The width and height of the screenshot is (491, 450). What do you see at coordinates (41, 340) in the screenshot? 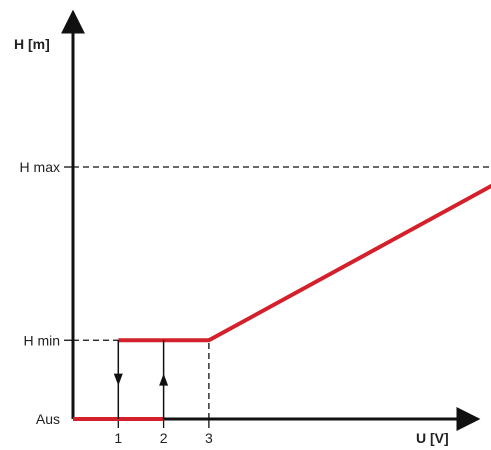
I see `y-level-label-1: H min` at bounding box center [41, 340].